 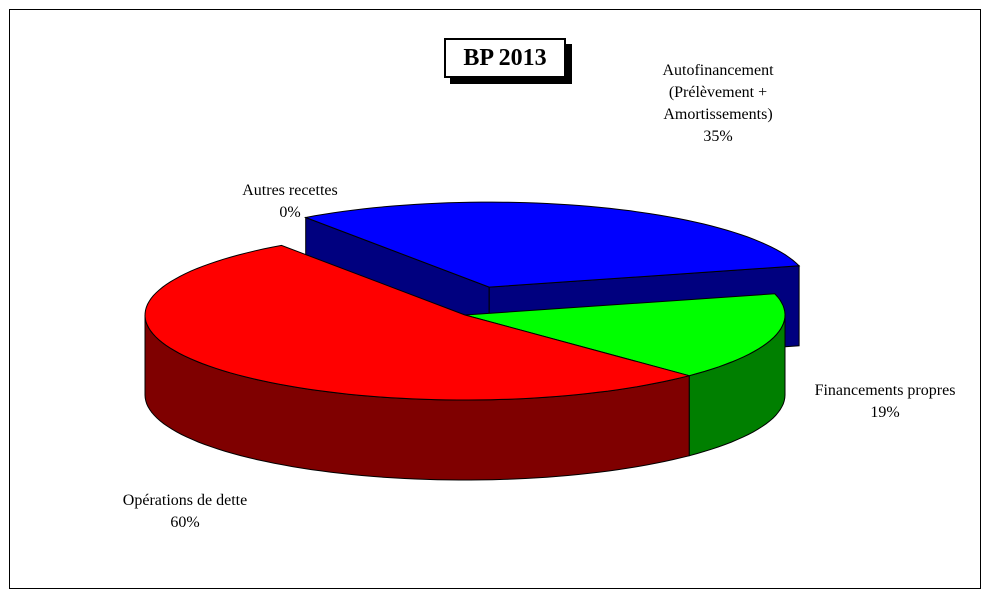 I want to click on slice-label: Autres recettes 0%, so click(x=290, y=202).